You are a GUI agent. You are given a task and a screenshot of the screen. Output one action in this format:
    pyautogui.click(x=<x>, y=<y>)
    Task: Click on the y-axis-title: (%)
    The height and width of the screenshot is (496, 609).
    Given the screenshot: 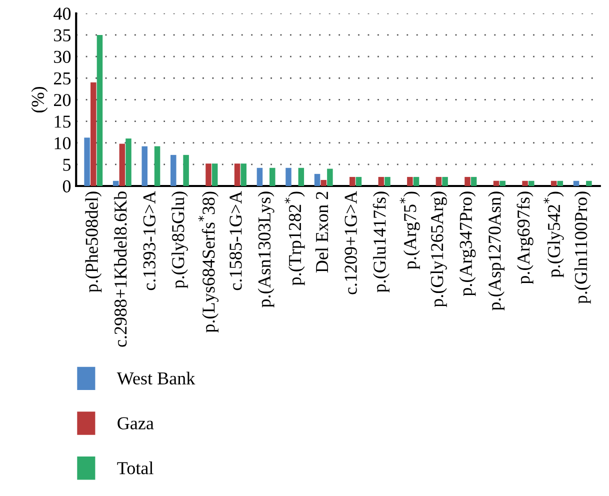 What is the action you would take?
    pyautogui.click(x=39, y=99)
    